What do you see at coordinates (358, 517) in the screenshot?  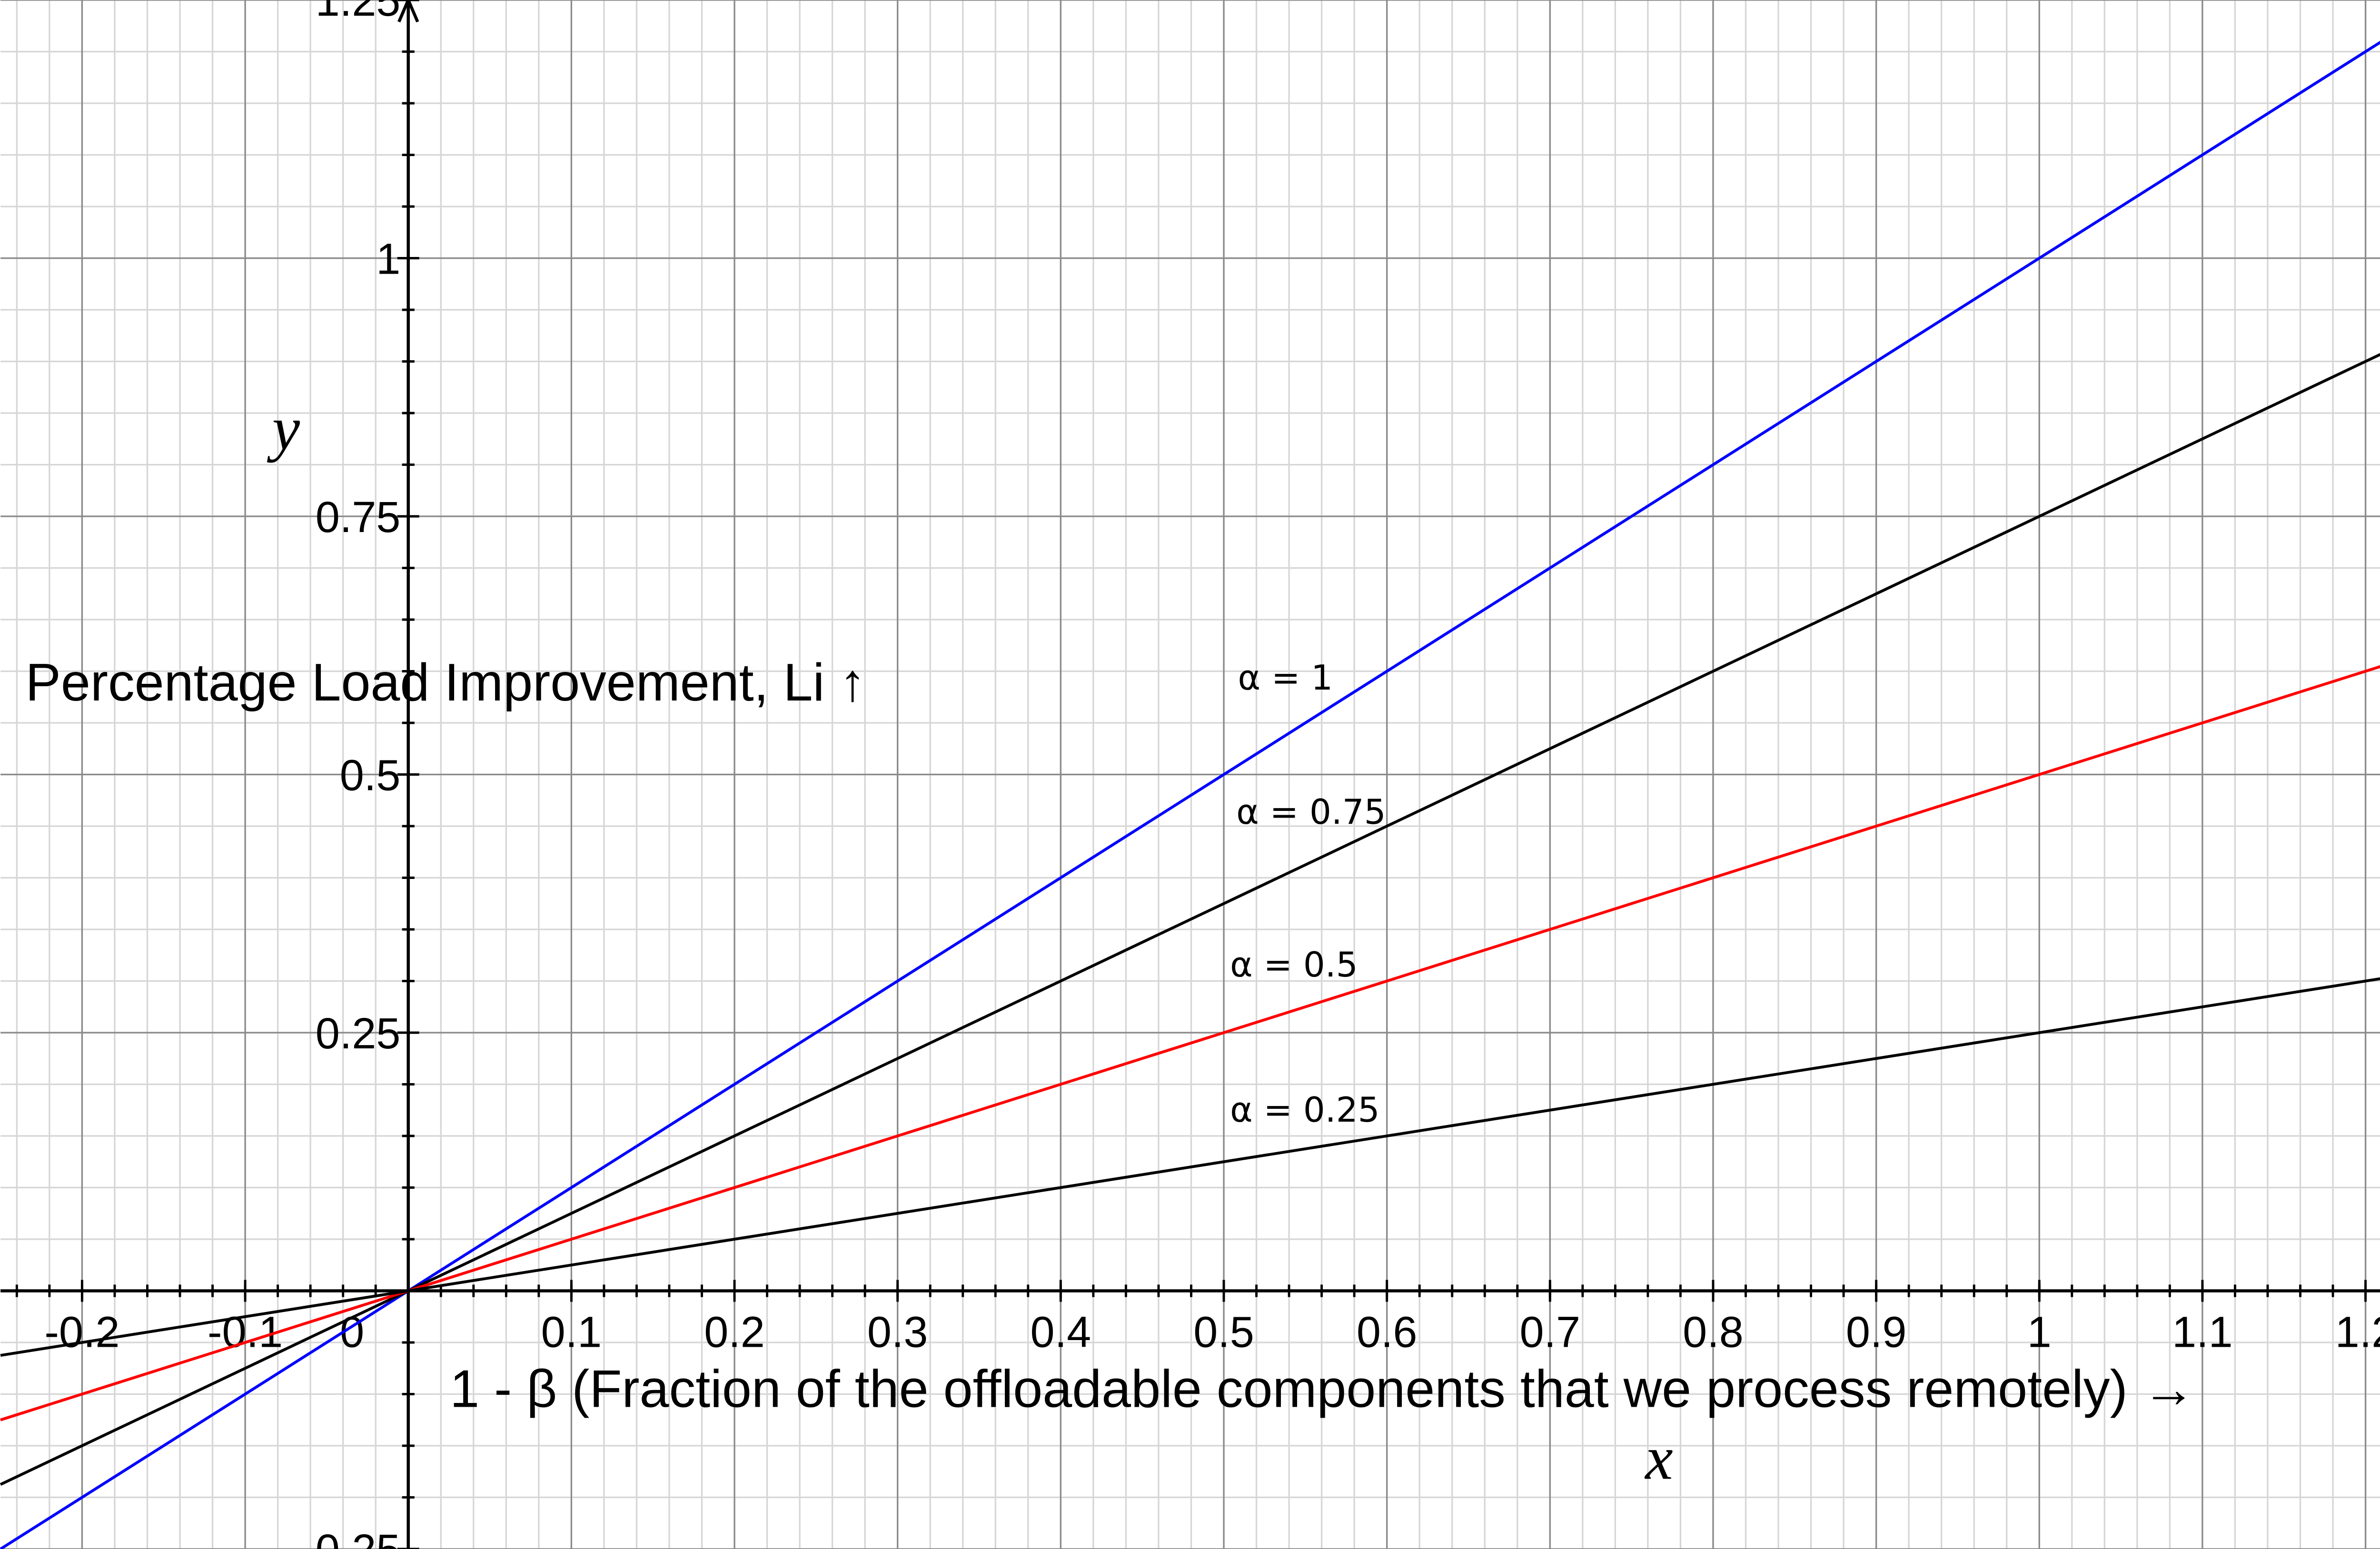 I see `y-tick-label: 0.75` at bounding box center [358, 517].